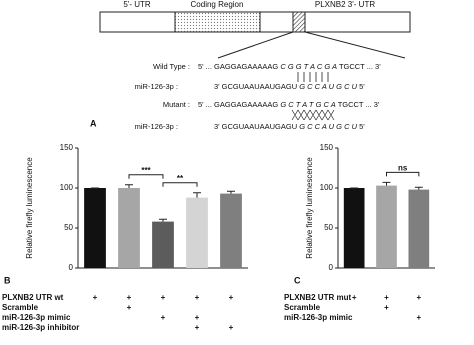 This screenshot has width=474, height=345. I want to click on region-label: 5'- UTR, so click(137, 4).